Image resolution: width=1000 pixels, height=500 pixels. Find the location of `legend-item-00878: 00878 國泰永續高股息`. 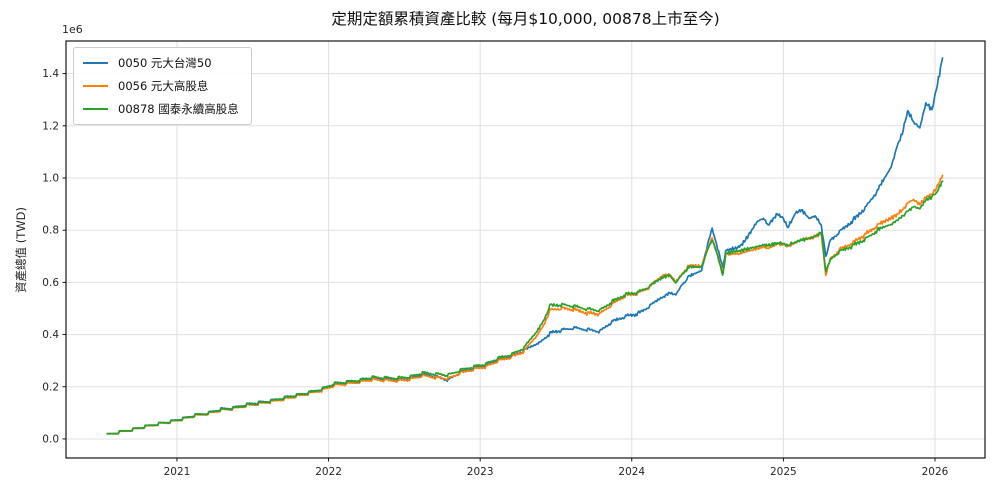

legend-item-00878: 00878 國泰永續高股息 is located at coordinates (161, 109).